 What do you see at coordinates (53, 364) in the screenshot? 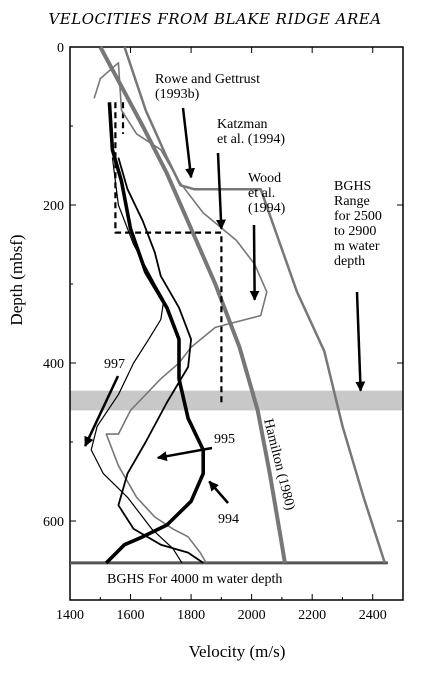
I see `y-tick-label: 400` at bounding box center [53, 364].